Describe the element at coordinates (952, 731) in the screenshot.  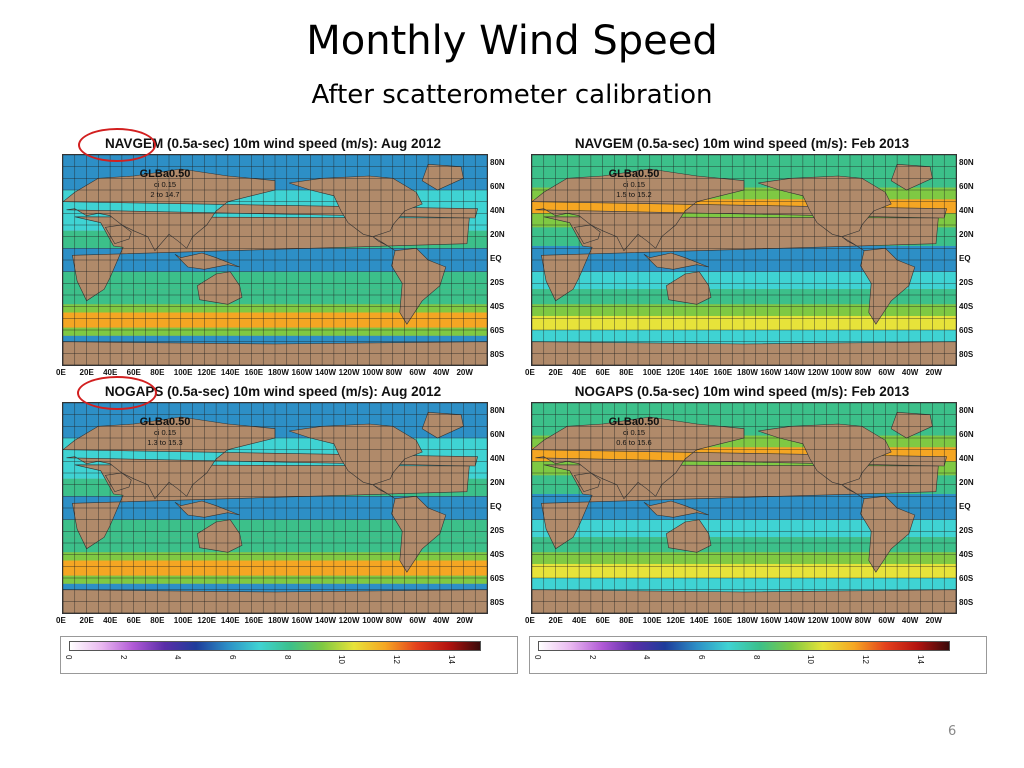
I see `page-number: 6` at that location.